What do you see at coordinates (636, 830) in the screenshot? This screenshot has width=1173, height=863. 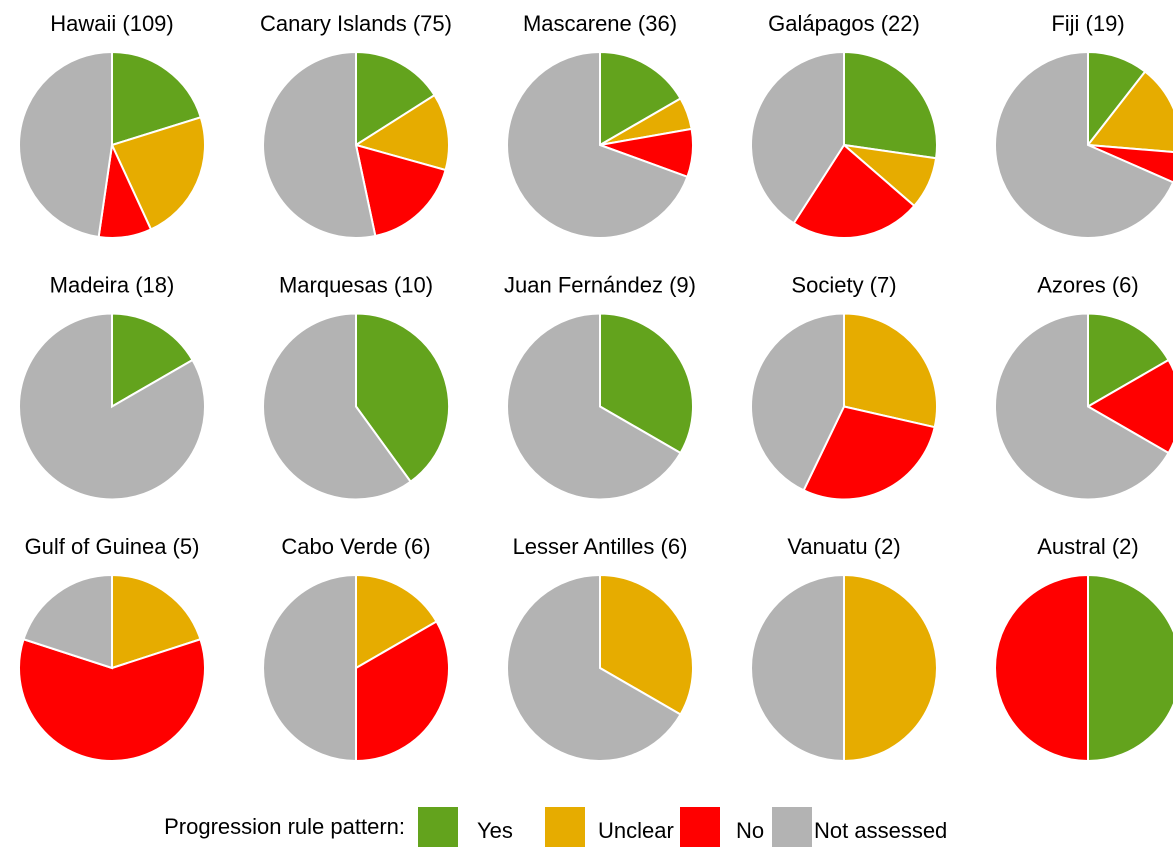 I see `legend-label: Unclear` at bounding box center [636, 830].